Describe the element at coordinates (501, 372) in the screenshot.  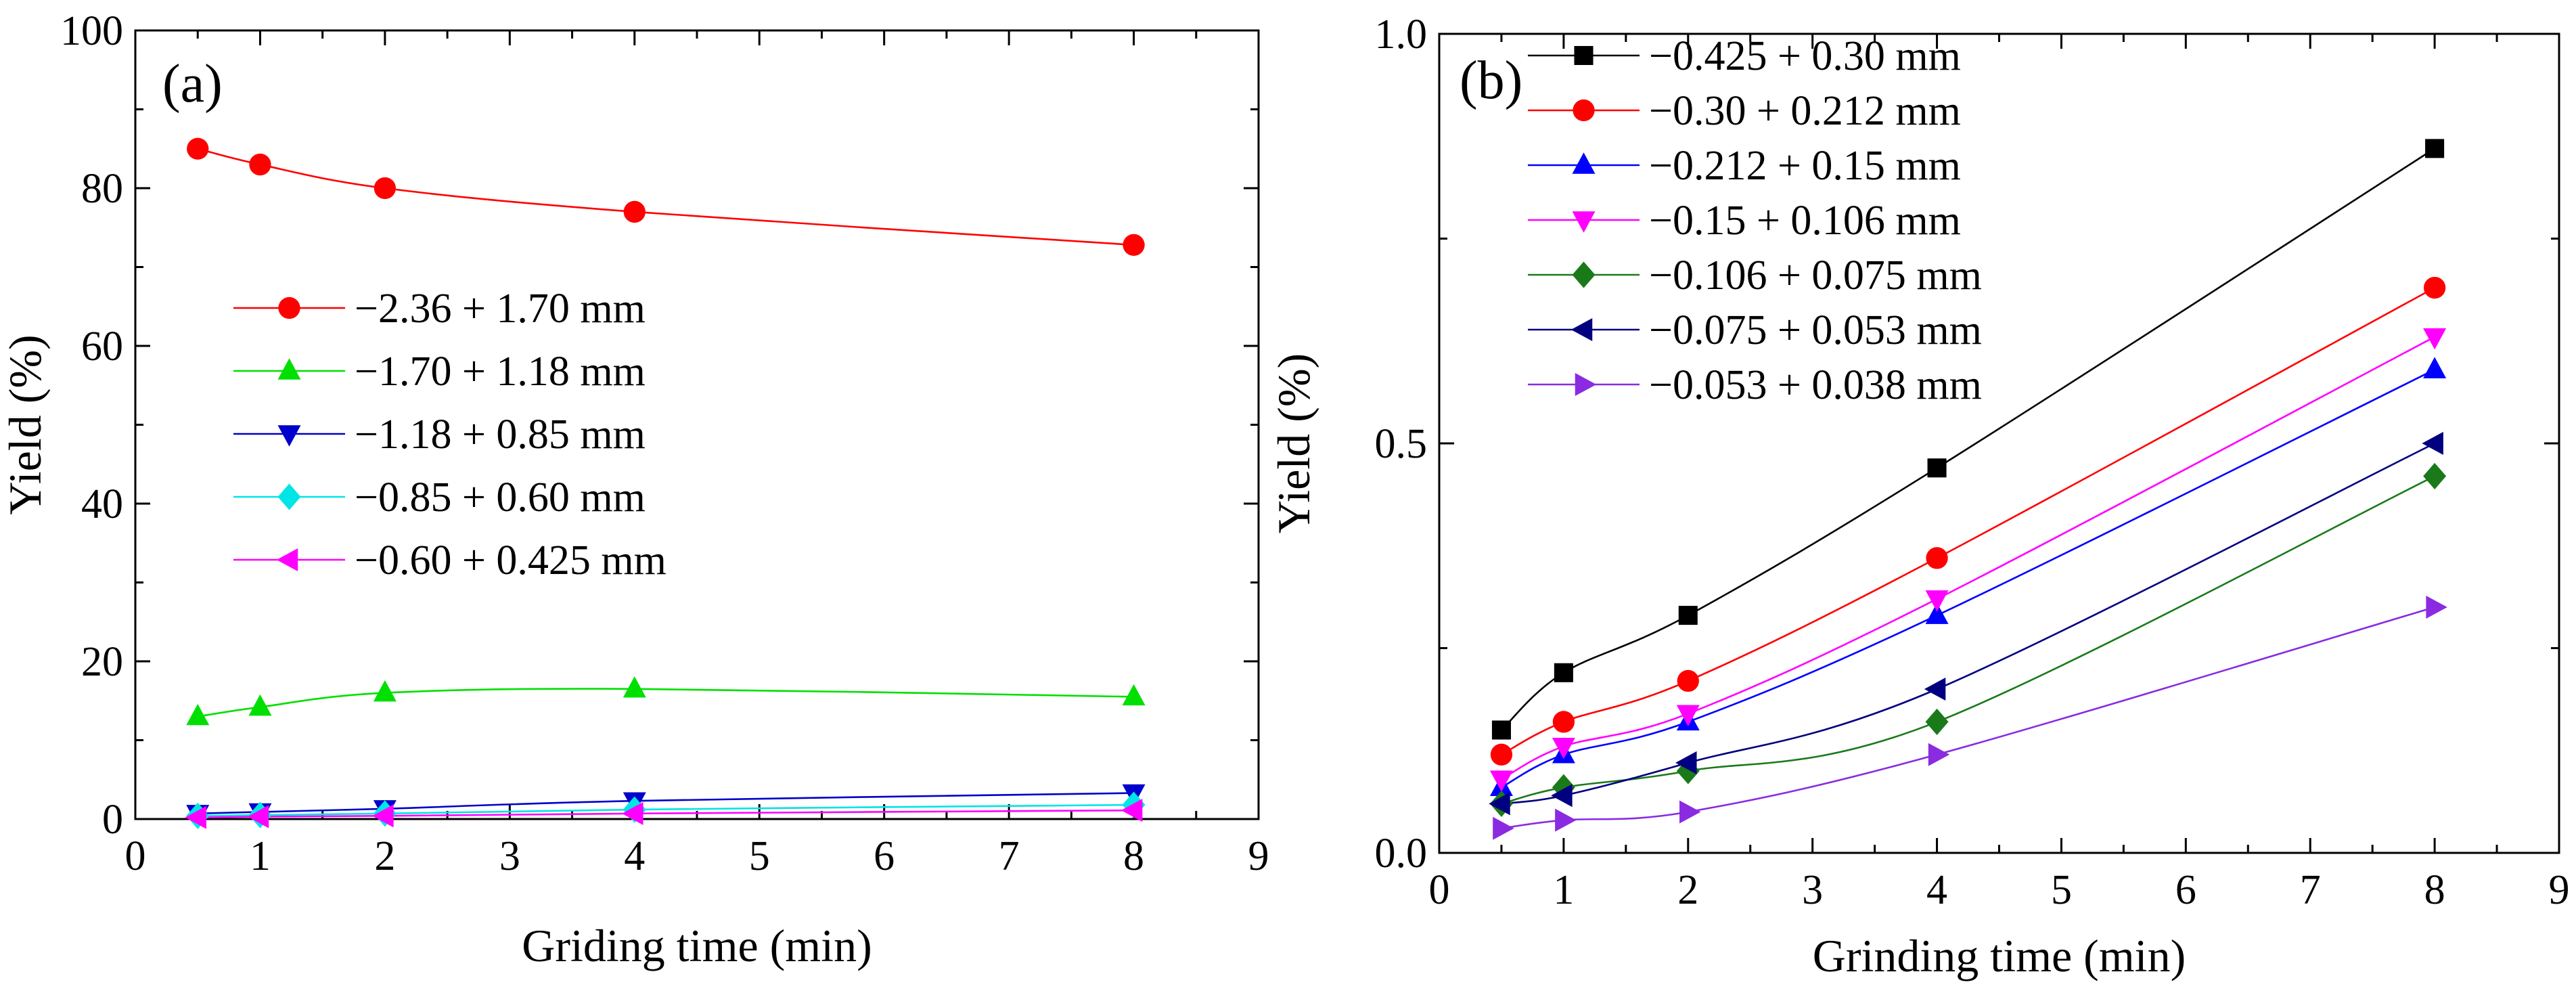
I see `chart0-legend-label: −1.70 + 1.18 mm` at that location.